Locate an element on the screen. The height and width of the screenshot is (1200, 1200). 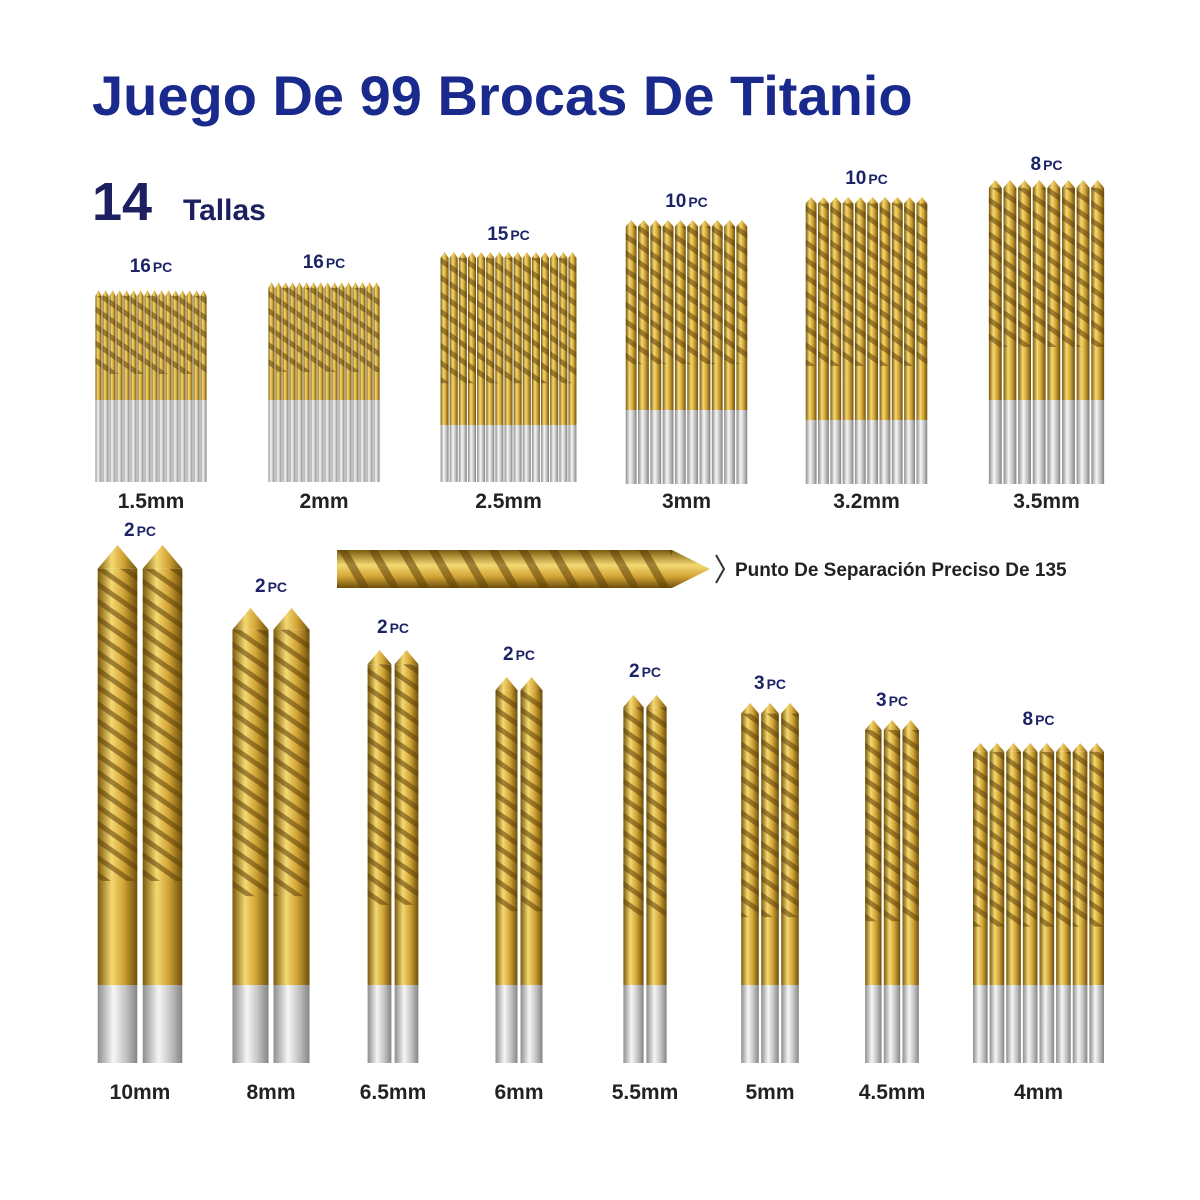
size-label: 5mm is located at coordinates (769, 1092).